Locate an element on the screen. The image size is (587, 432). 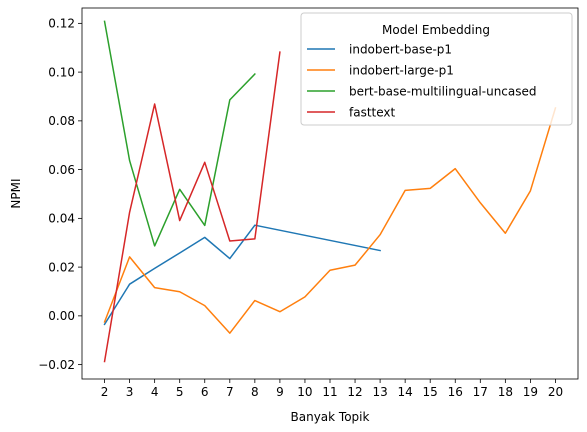
legend-entry-label: bert-base-multilingual-uncased is located at coordinates (443, 91).